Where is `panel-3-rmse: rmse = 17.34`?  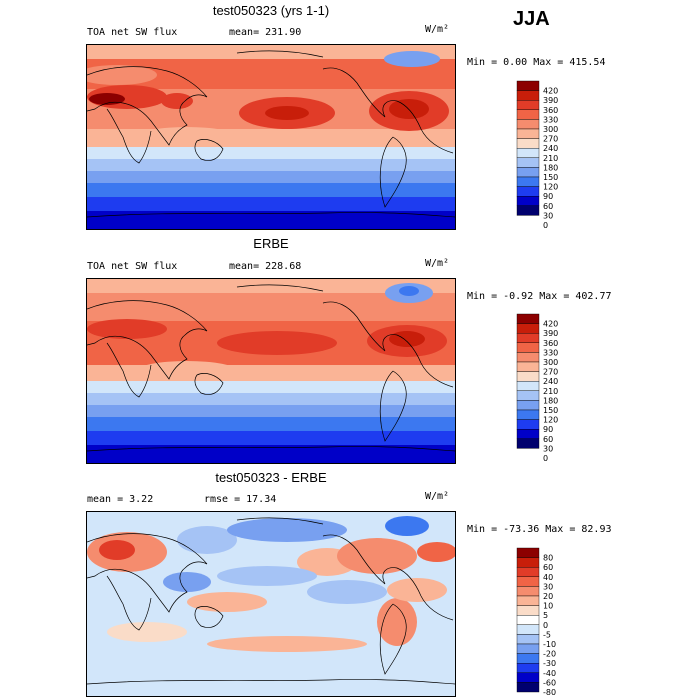
panel-3-rmse: rmse = 17.34 is located at coordinates (240, 499).